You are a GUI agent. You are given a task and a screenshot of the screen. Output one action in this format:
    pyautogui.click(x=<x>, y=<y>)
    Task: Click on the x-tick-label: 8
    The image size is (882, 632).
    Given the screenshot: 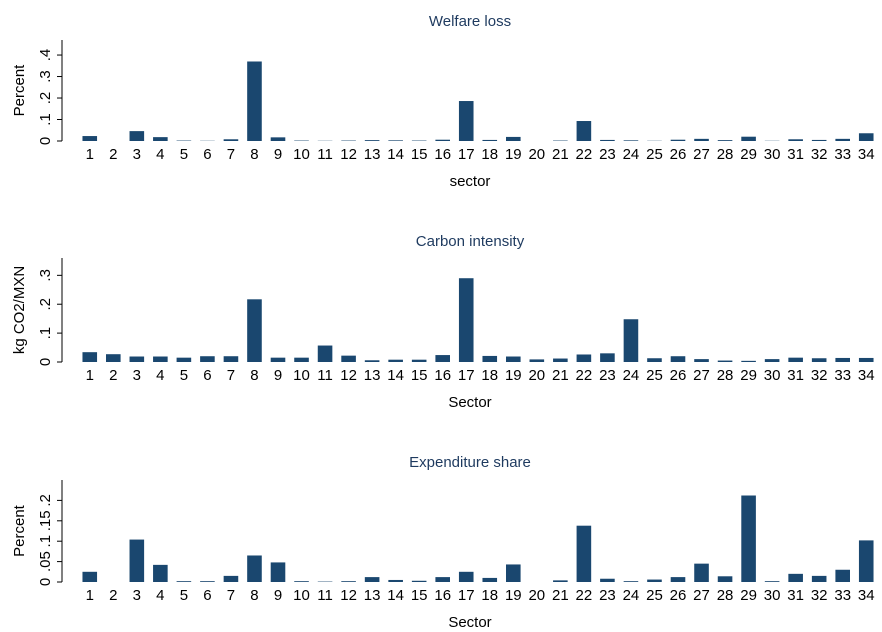 What is the action you would take?
    pyautogui.click(x=254, y=154)
    